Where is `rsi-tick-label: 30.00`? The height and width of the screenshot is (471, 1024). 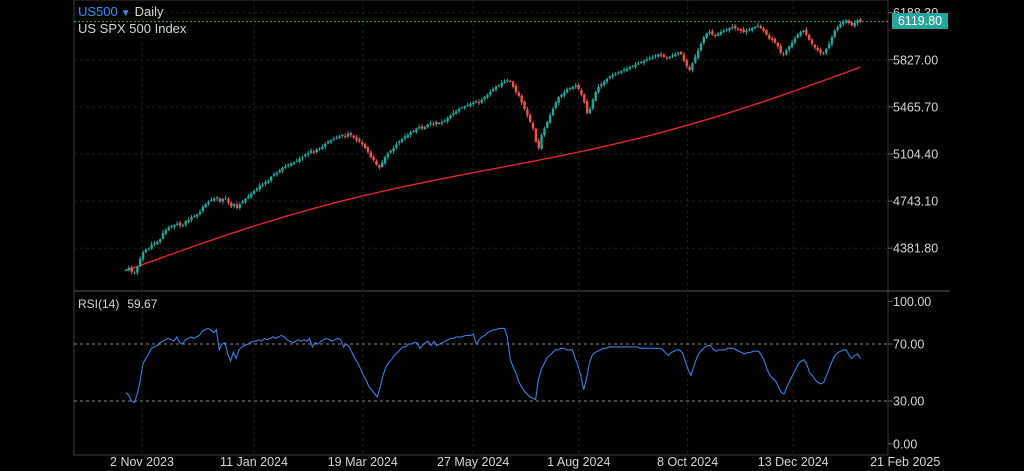
rsi-tick-label: 30.00 is located at coordinates (908, 402).